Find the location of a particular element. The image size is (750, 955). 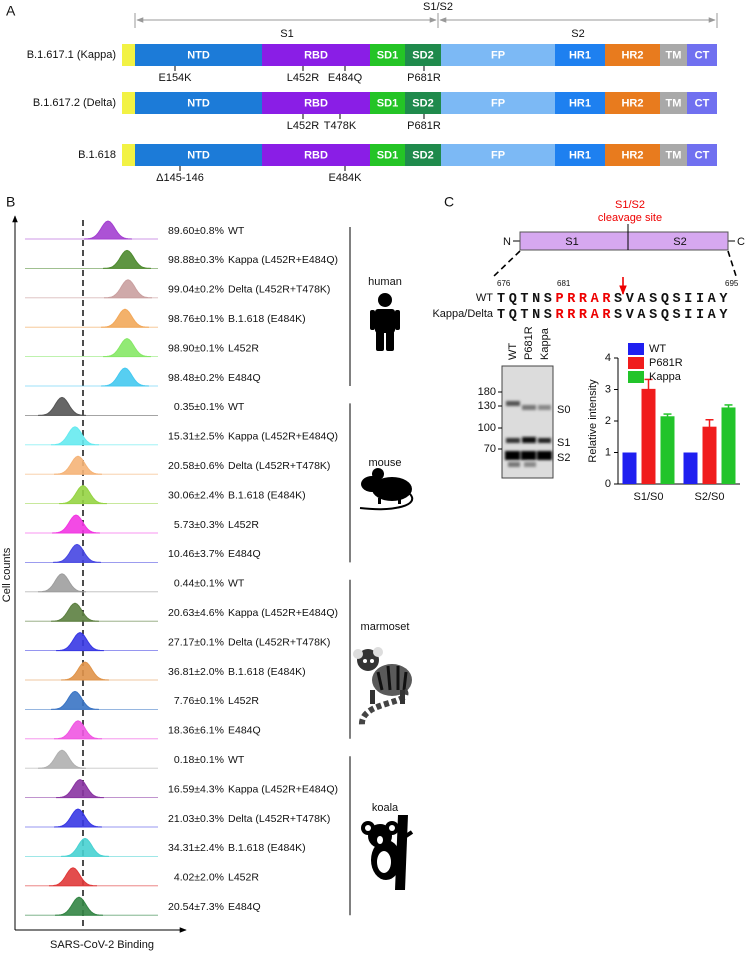

legend-swatch is located at coordinates (636, 349).